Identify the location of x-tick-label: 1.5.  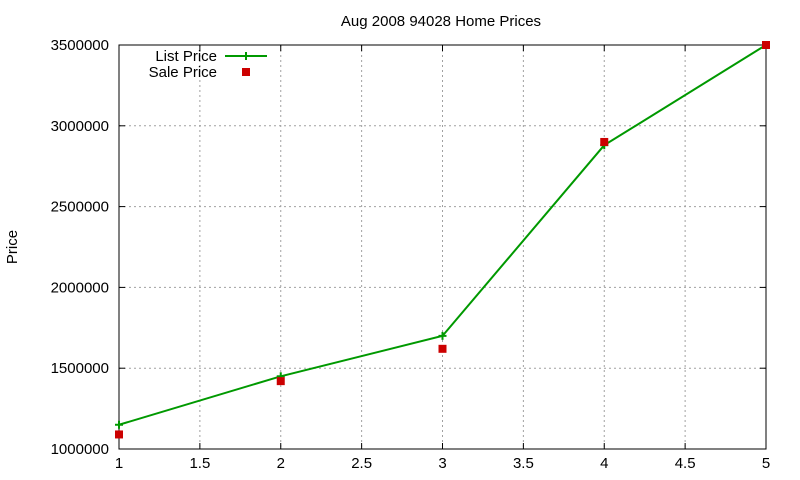
(199, 463).